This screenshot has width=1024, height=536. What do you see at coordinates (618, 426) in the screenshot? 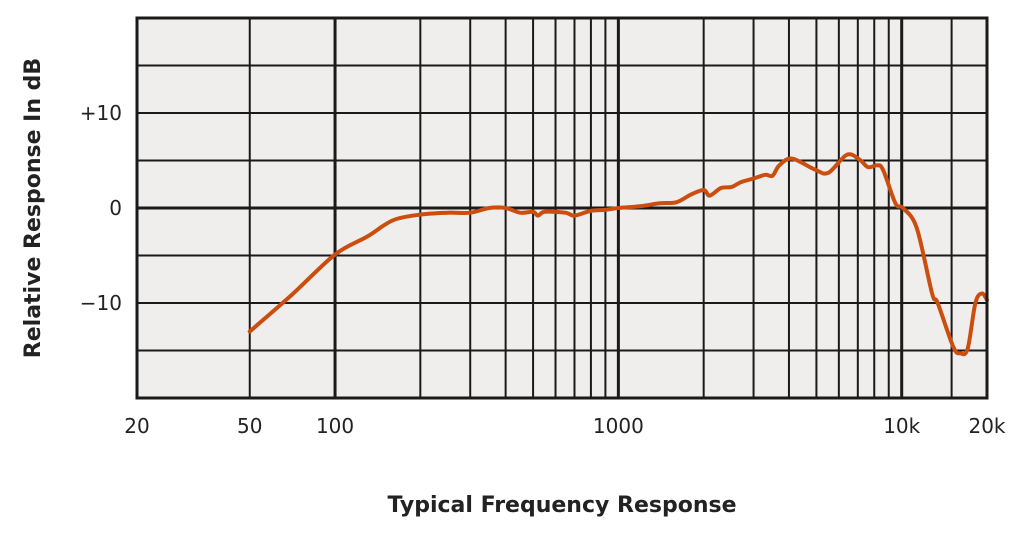
I see `x-tick-label: 1000` at bounding box center [618, 426].